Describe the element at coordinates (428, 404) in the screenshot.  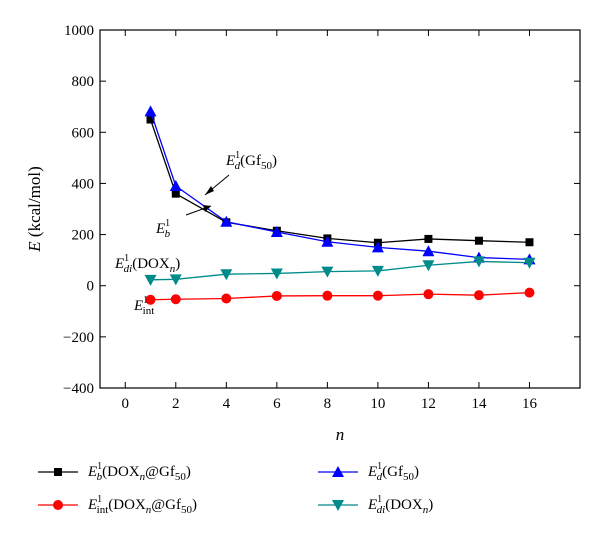
I see `x-tick-label: 12` at that location.